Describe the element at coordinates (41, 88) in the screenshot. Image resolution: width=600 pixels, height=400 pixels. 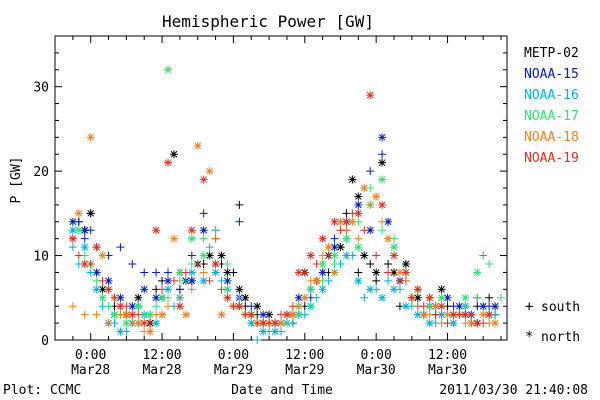
I see `y-tick-label: 30` at that location.